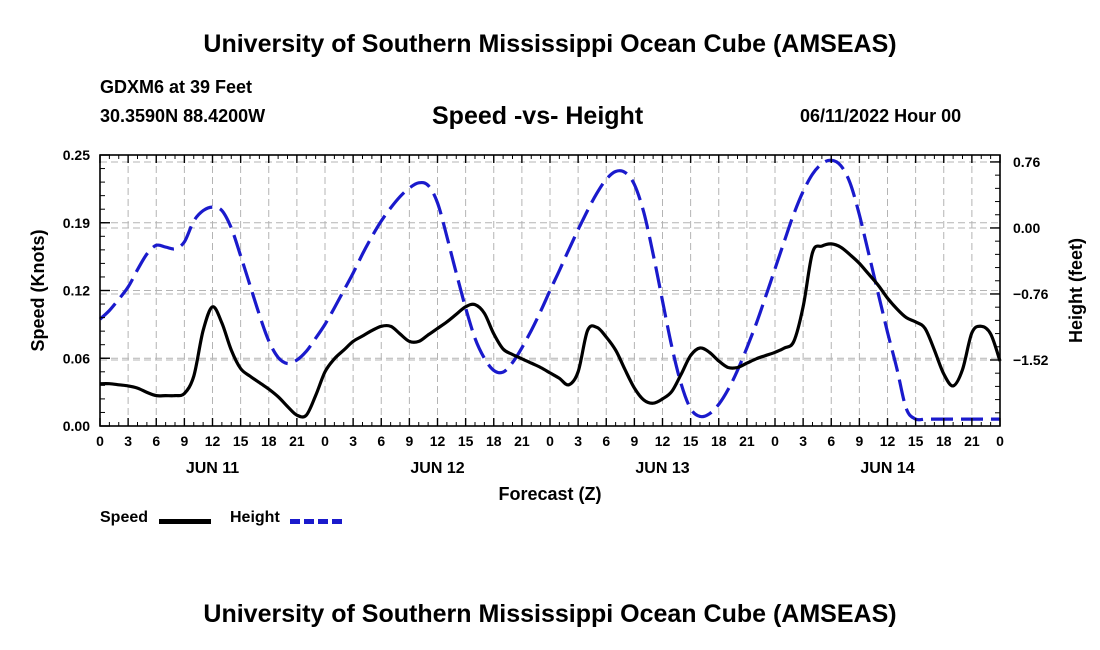 Image resolution: width=1100 pixels, height=650 pixels. Describe the element at coordinates (183, 116) in the screenshot. I see `coordinates-label: 30.3590N 88.4200W` at that location.